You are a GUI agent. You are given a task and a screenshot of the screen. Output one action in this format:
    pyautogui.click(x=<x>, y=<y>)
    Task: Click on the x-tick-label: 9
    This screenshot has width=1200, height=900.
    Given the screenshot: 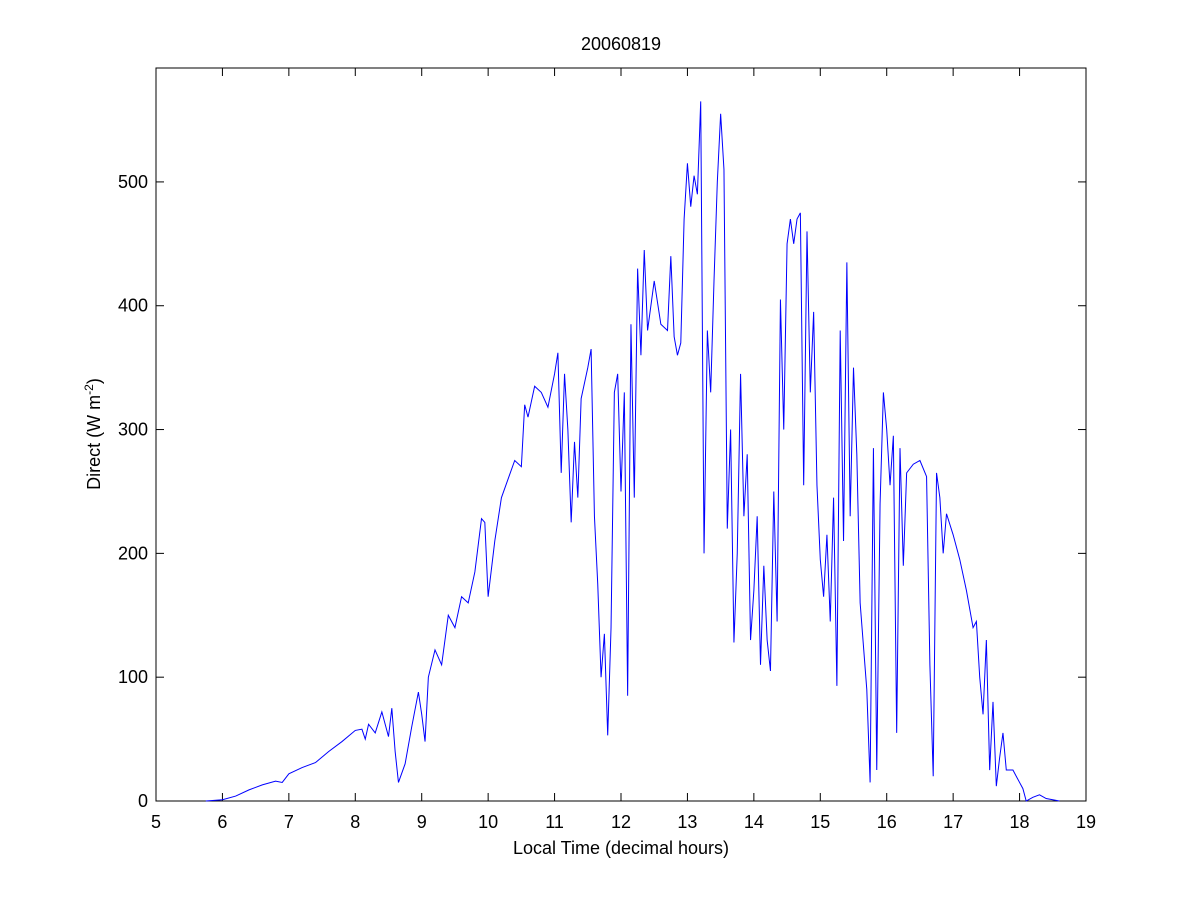 What is the action you would take?
    pyautogui.click(x=422, y=822)
    